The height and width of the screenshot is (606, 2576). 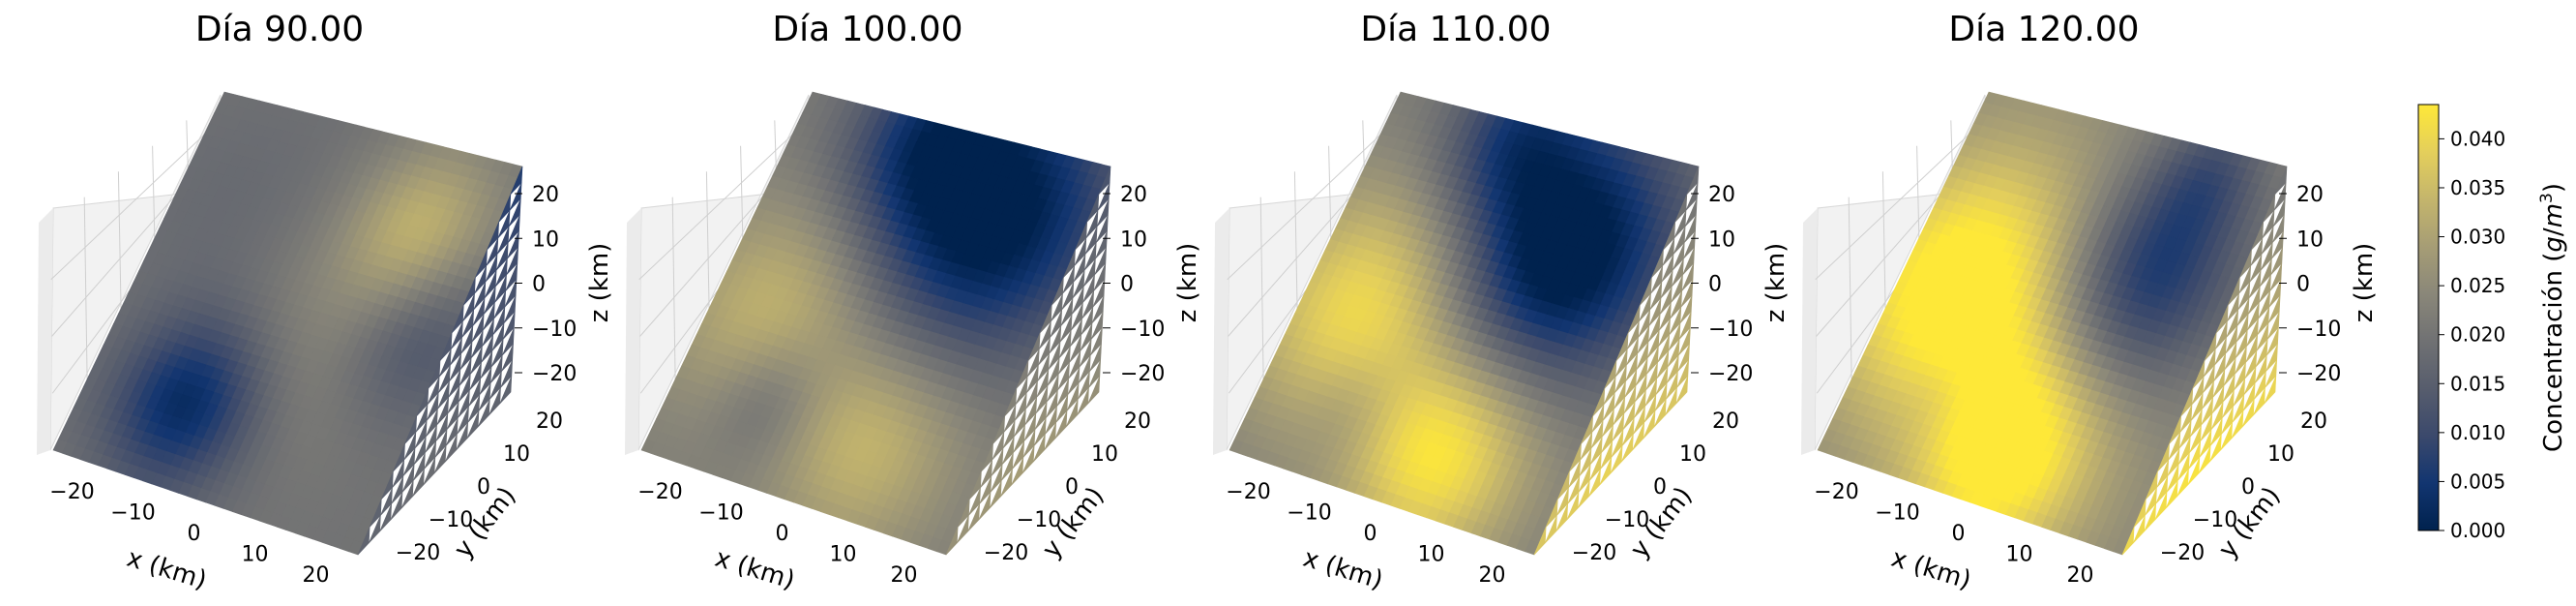 What do you see at coordinates (2477, 335) in the screenshot?
I see `colorbar-tick-label: 0.020` at bounding box center [2477, 335].